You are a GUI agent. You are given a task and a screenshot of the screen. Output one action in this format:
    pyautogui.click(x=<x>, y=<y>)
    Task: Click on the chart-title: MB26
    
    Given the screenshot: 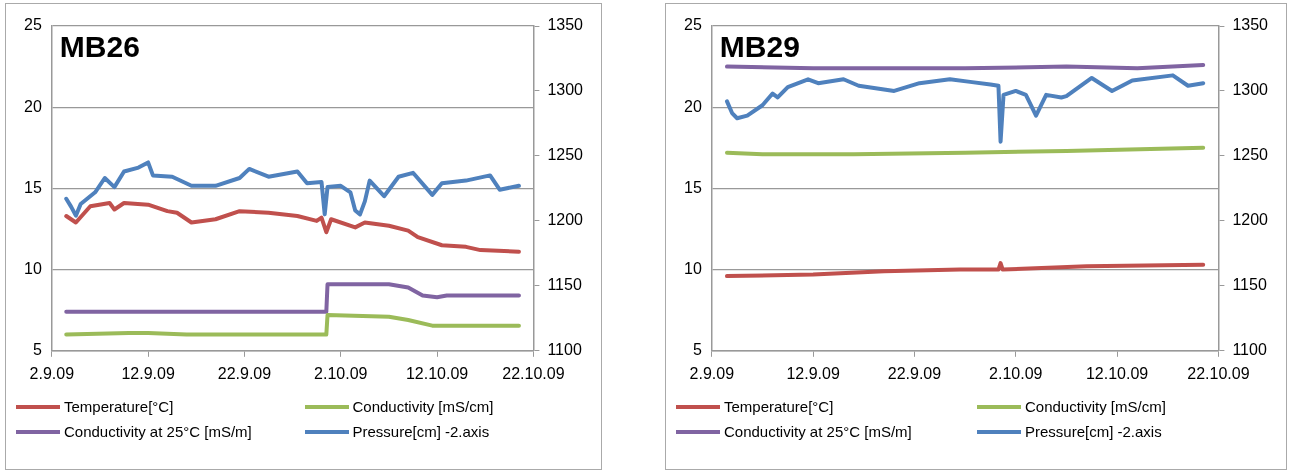 What is the action you would take?
    pyautogui.click(x=99, y=47)
    